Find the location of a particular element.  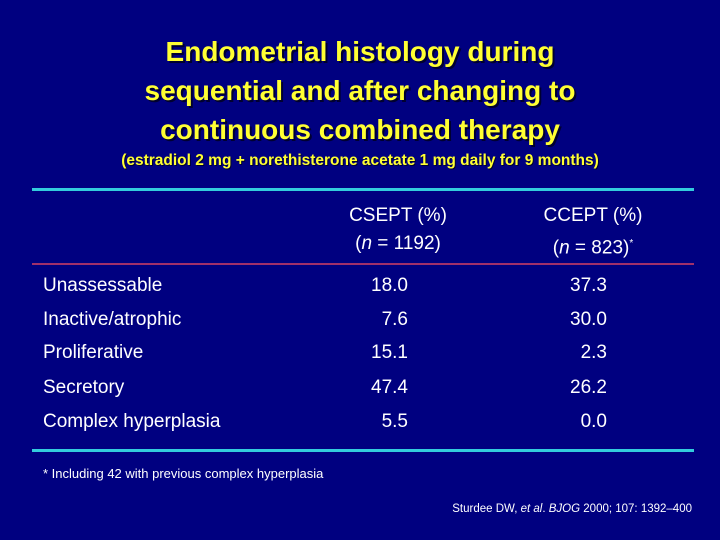

ccept-value-proliferative: 2.3 is located at coordinates (593, 352).